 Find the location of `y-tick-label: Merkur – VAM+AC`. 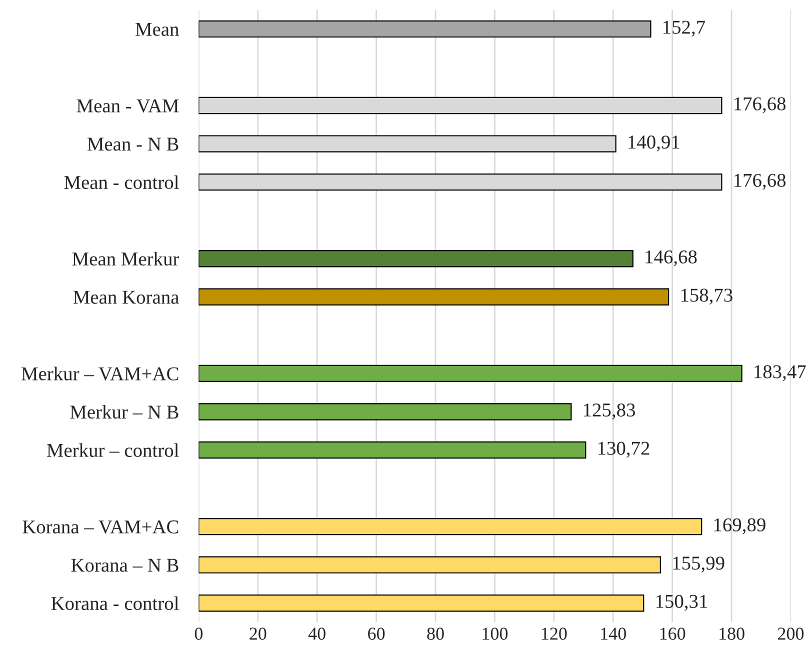

y-tick-label: Merkur – VAM+AC is located at coordinates (100, 373).